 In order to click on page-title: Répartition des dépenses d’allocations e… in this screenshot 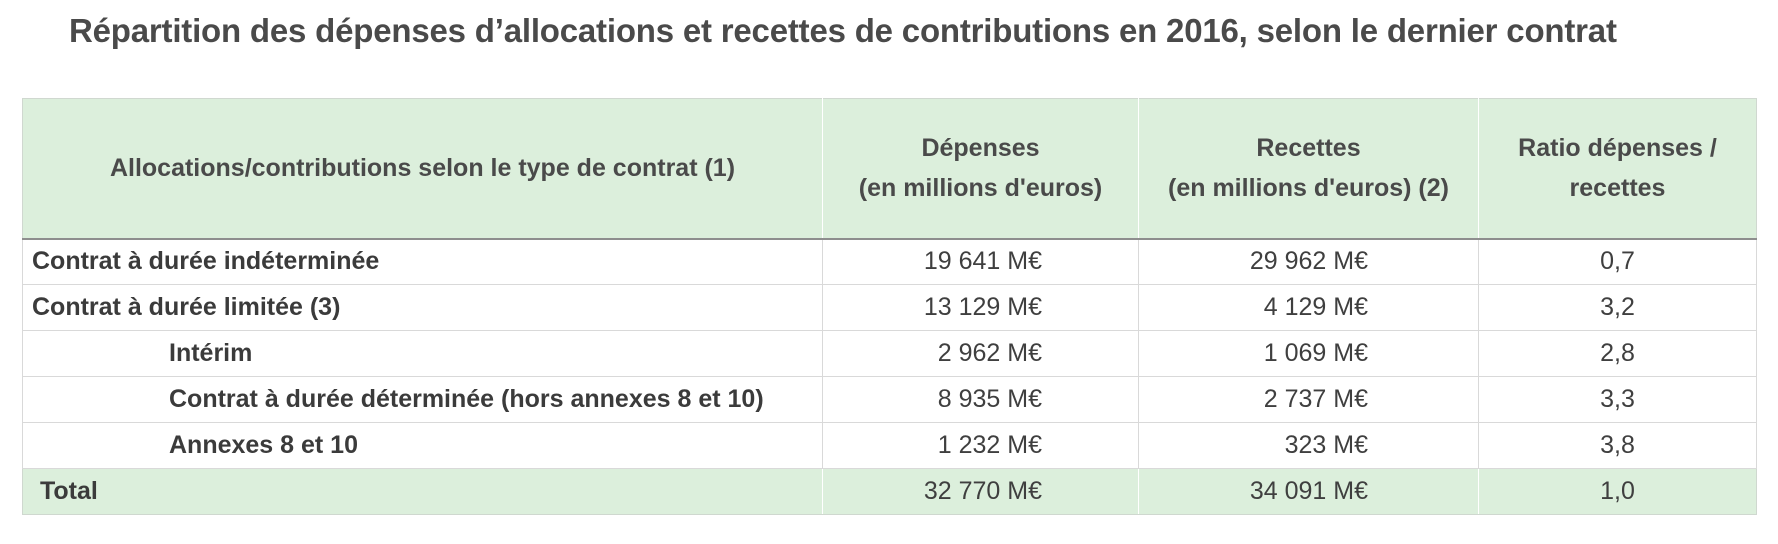, I will do `click(843, 30)`.